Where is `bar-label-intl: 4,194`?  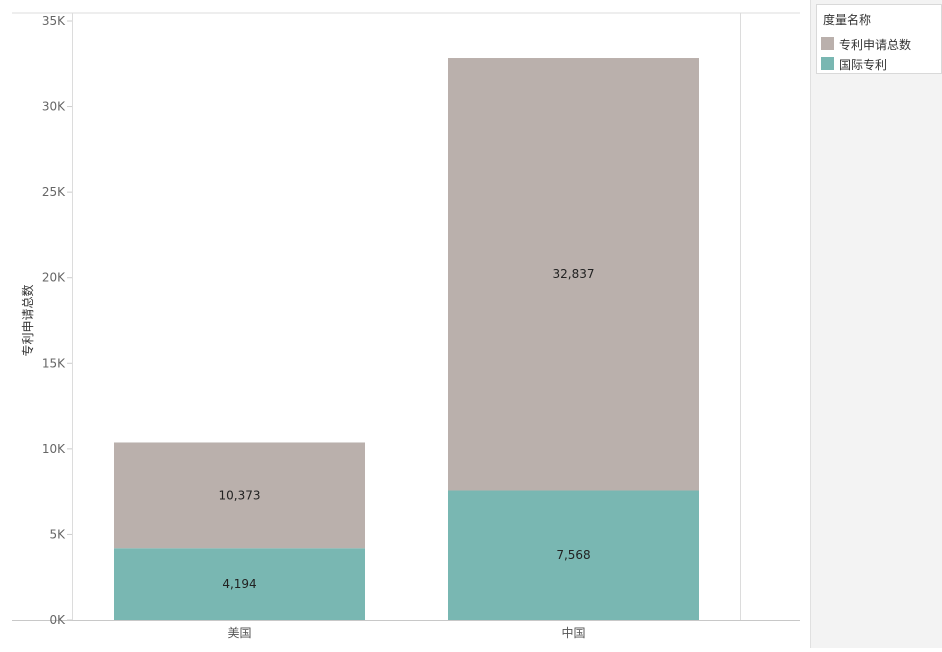 bar-label-intl: 4,194 is located at coordinates (239, 584).